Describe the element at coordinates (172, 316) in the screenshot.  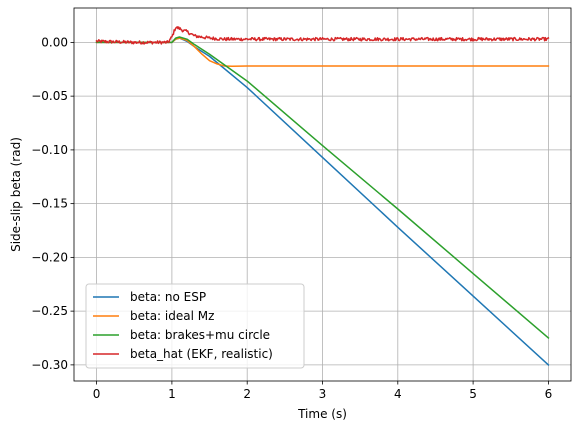
I see `legend-label: beta: ideal Mz` at that location.